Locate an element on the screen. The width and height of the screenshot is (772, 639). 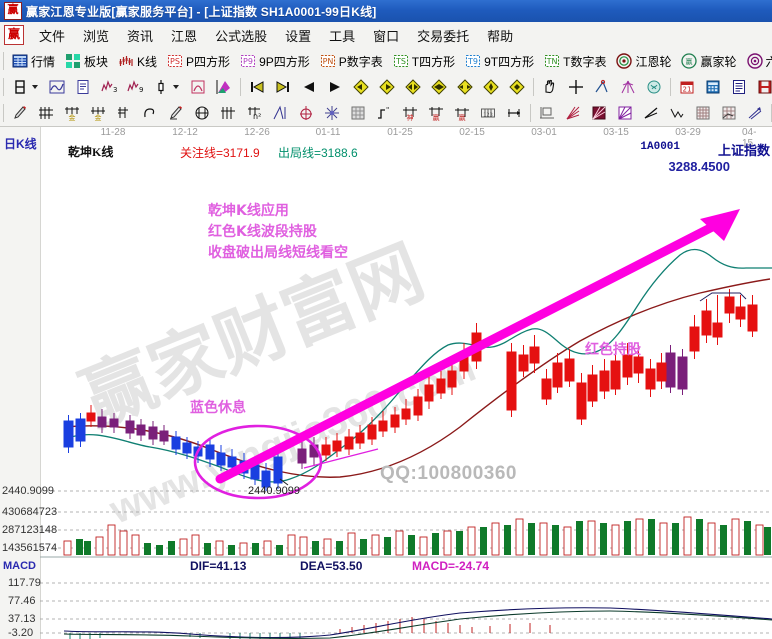
toolbar-button-circle-cross is located at coordinates (202, 113).